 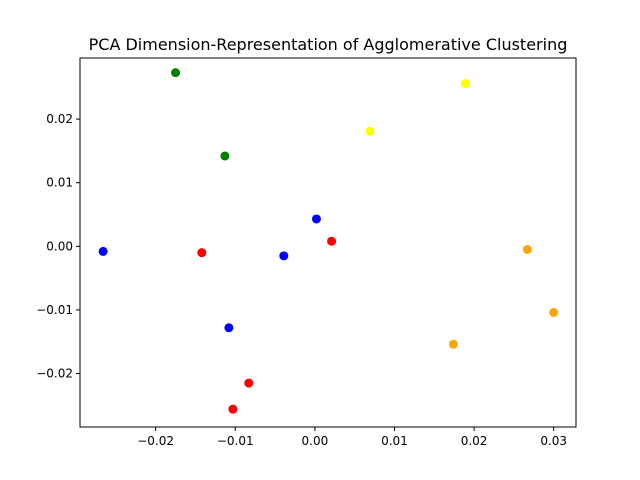 What do you see at coordinates (553, 441) in the screenshot?
I see `x-tick-label: 0.03` at bounding box center [553, 441].